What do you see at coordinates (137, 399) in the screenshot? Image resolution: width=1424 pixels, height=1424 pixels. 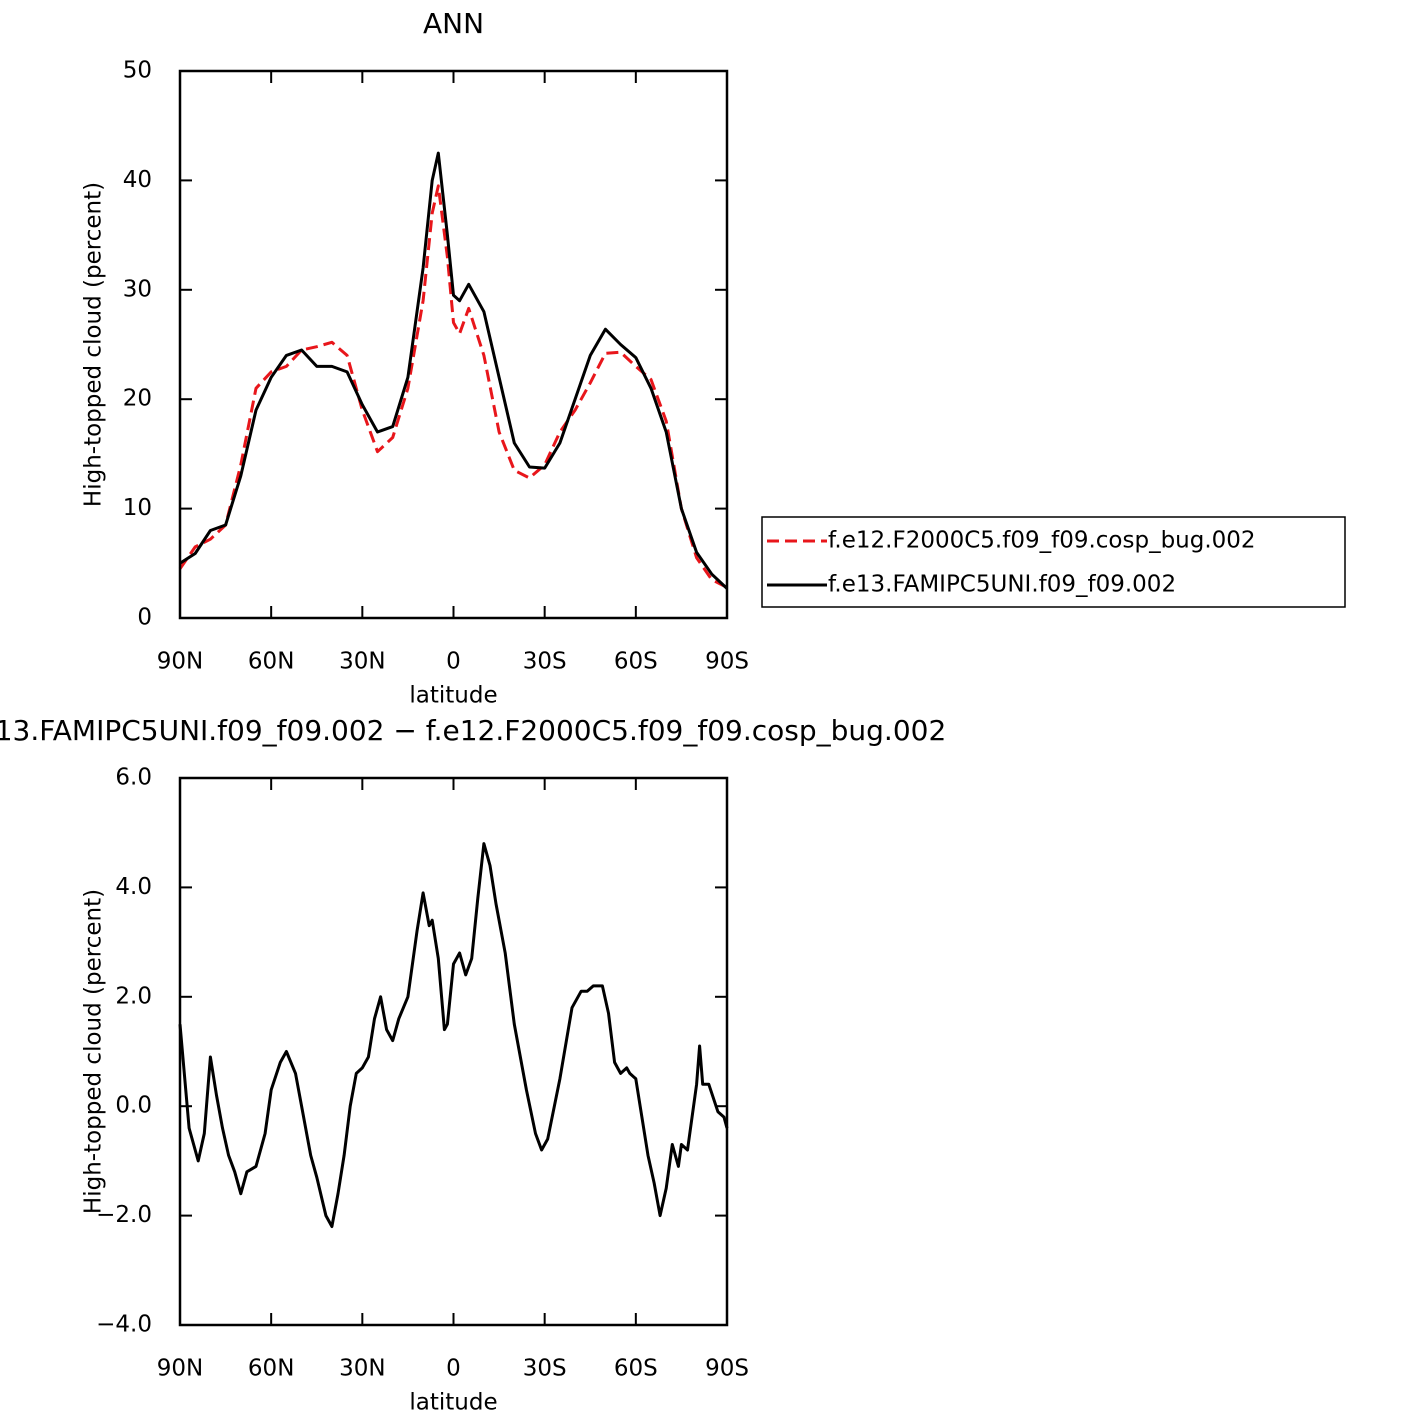 I see `y-tick-label: 20` at bounding box center [137, 399].